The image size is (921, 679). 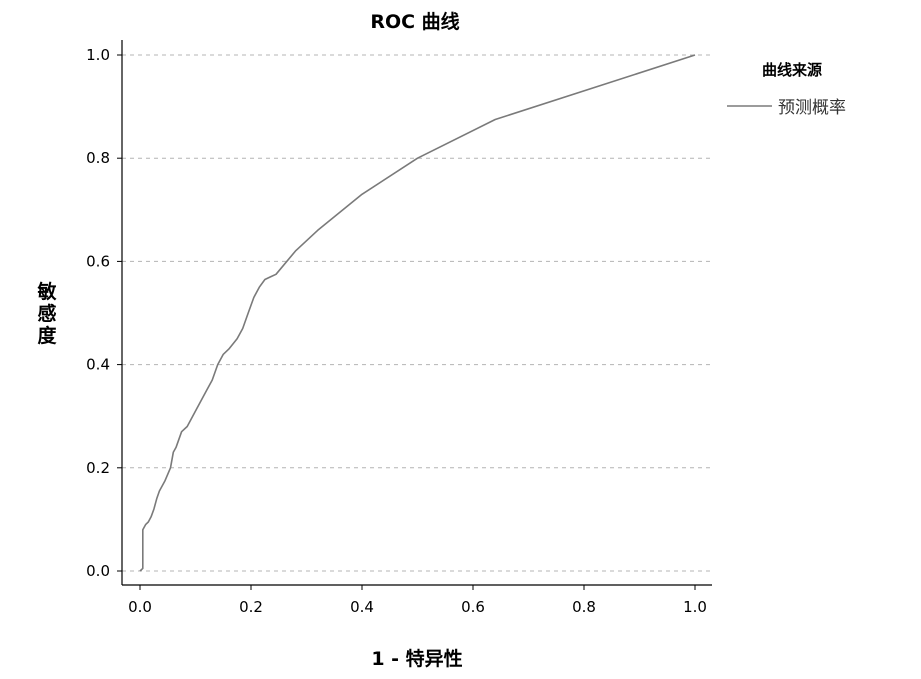 What do you see at coordinates (98, 571) in the screenshot?
I see `y-tick-label: 0.0` at bounding box center [98, 571].